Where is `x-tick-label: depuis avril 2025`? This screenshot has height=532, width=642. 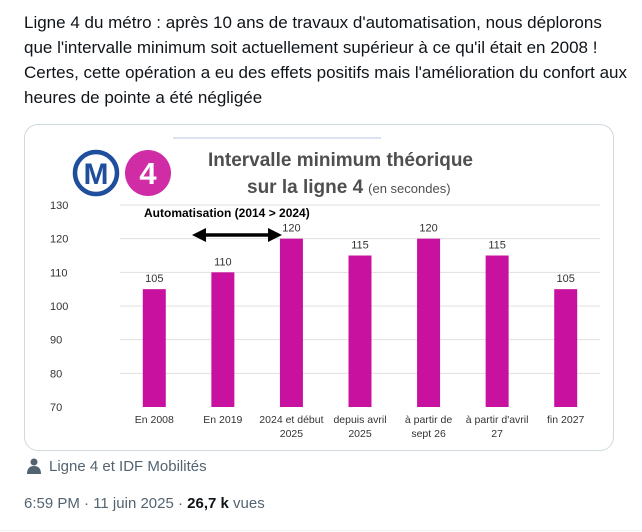 x-tick-label: depuis avril 2025 is located at coordinates (359, 427).